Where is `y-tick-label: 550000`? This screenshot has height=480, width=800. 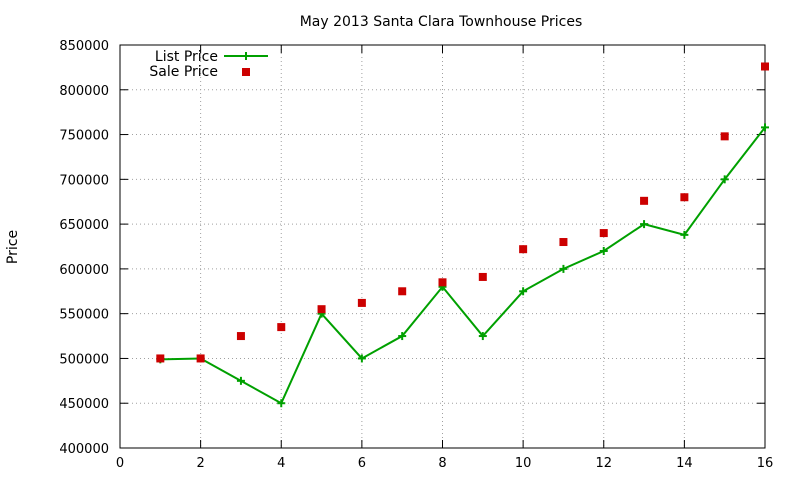 y-tick-label: 550000 is located at coordinates (84, 315).